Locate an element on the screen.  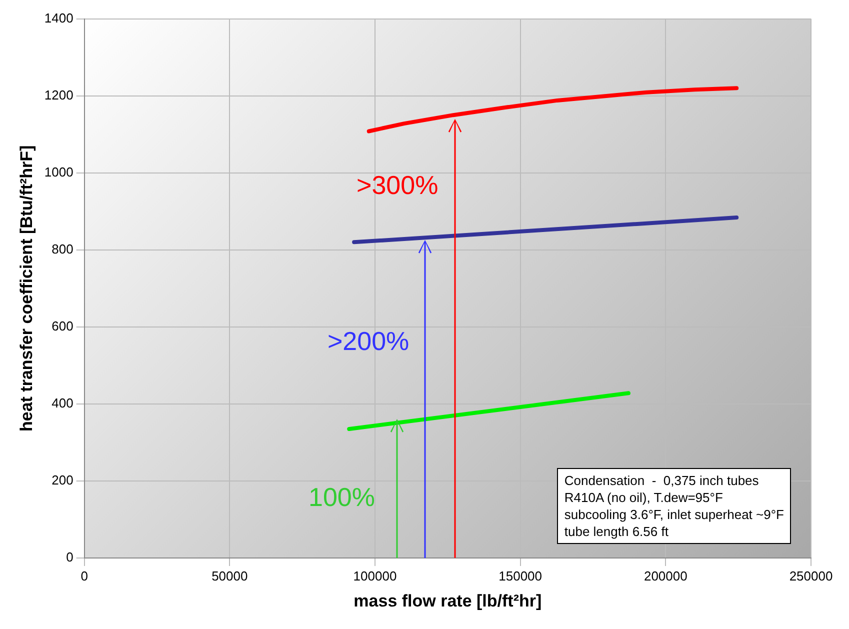
annotation: Condensation - 0,375 inch tubes R410A (no oil), T.dew=95°F subcooling 3.6°F, inlet superheat ~9°F tube length 6.56 ft is located at coordinates (674, 506).